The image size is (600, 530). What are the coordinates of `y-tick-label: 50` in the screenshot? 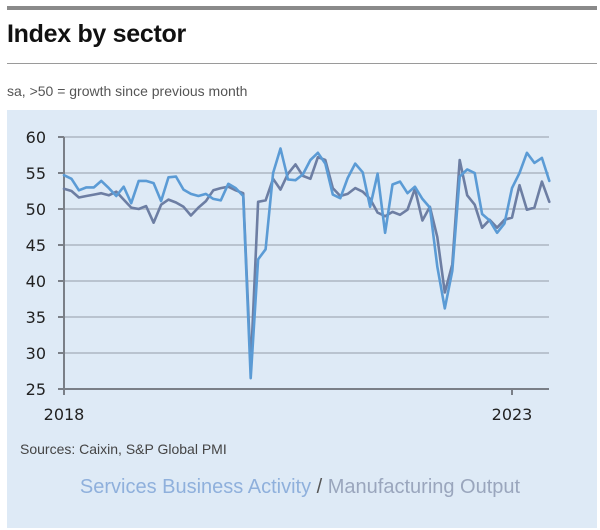 It's located at (36, 209).